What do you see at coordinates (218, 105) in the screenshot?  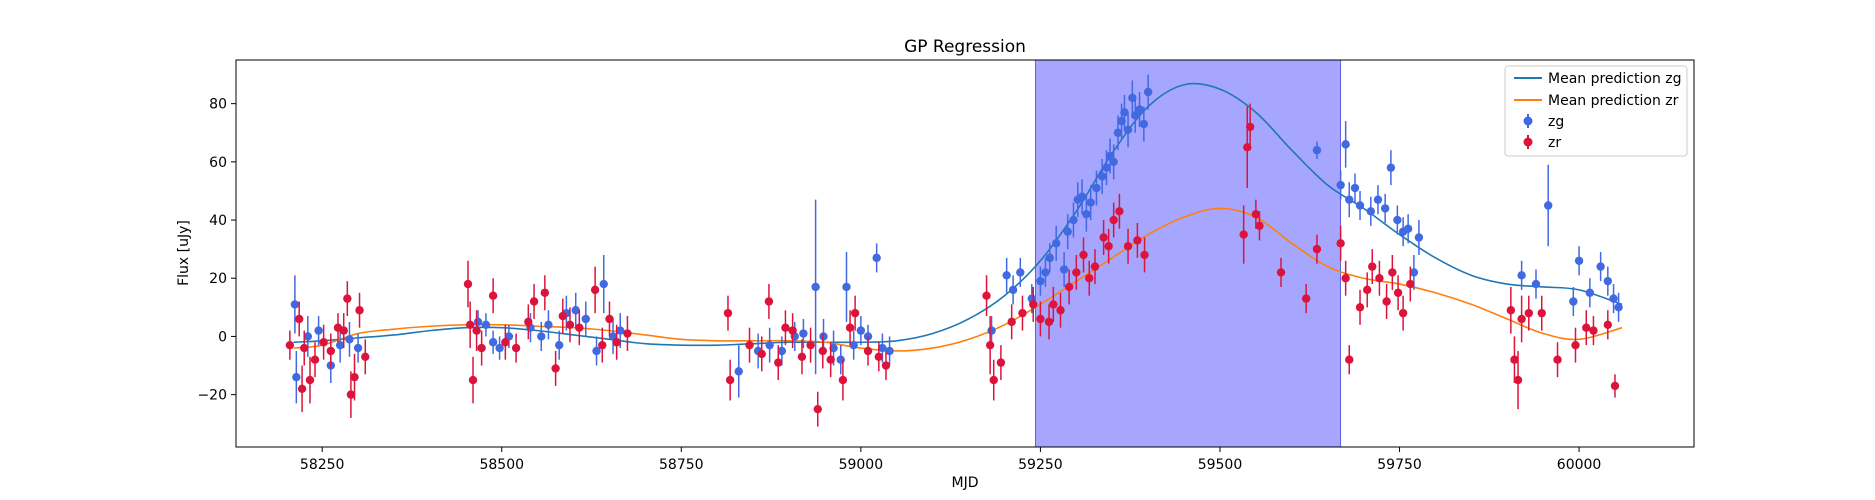 I see `y-tick-label: 80` at bounding box center [218, 105].